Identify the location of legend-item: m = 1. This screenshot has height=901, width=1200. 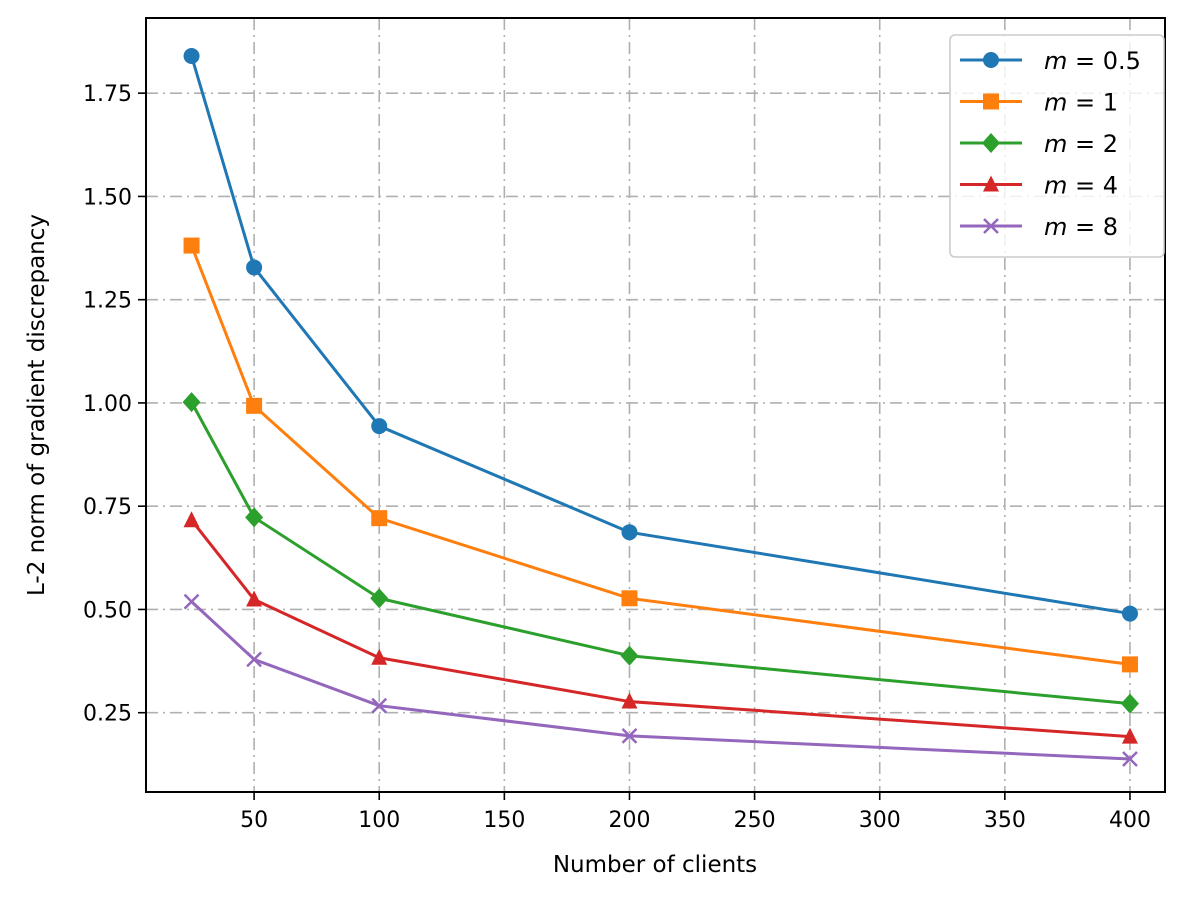
(1039, 103).